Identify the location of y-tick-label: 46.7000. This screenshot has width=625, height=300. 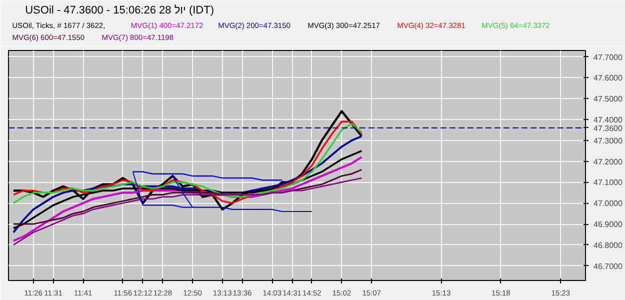
(608, 266).